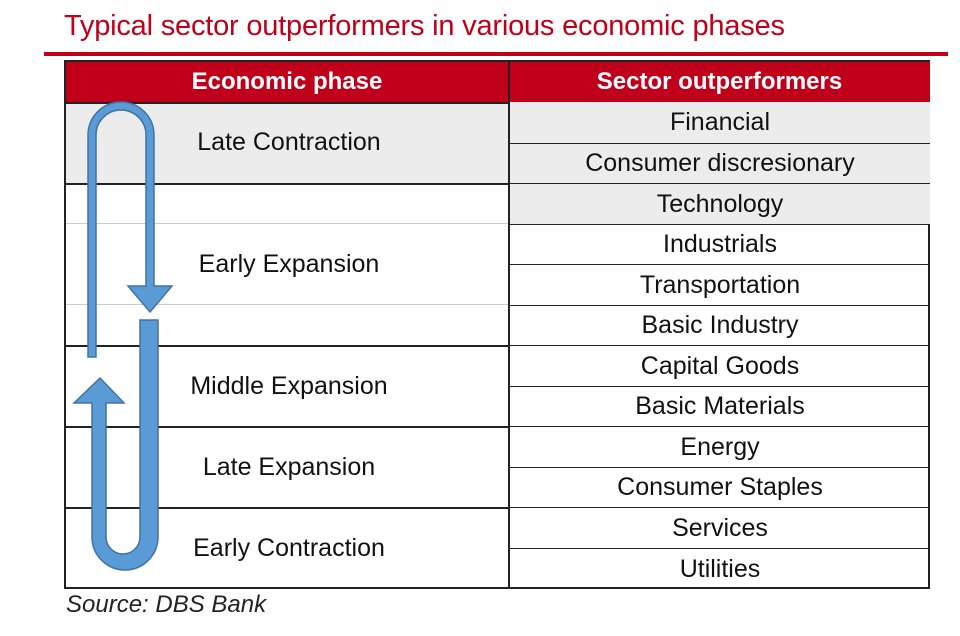 This screenshot has width=960, height=636. Describe the element at coordinates (720, 122) in the screenshot. I see `sector-cell: Financial` at that location.